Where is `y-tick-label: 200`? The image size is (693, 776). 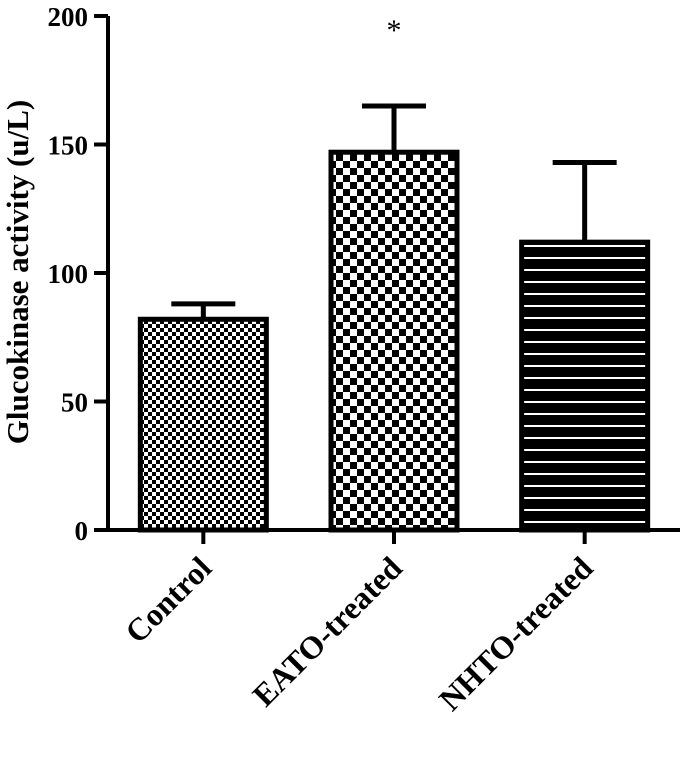
y-tick-label: 200 is located at coordinates (68, 17).